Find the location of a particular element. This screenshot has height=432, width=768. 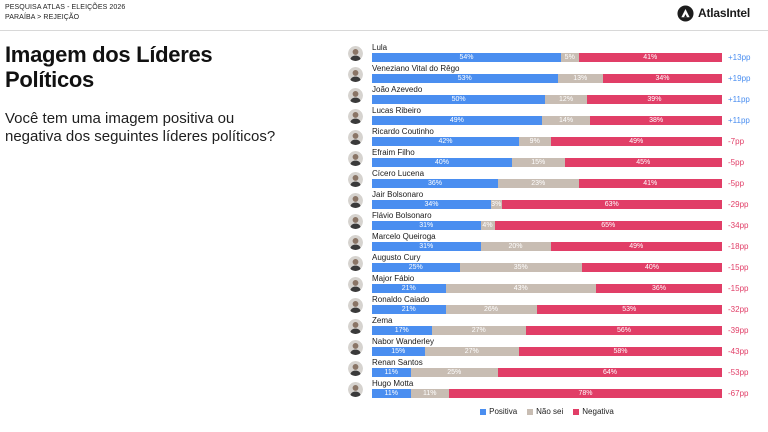

survey-name: PESQUISA ATLAS - ELEIÇÕES 2026 is located at coordinates (65, 7).